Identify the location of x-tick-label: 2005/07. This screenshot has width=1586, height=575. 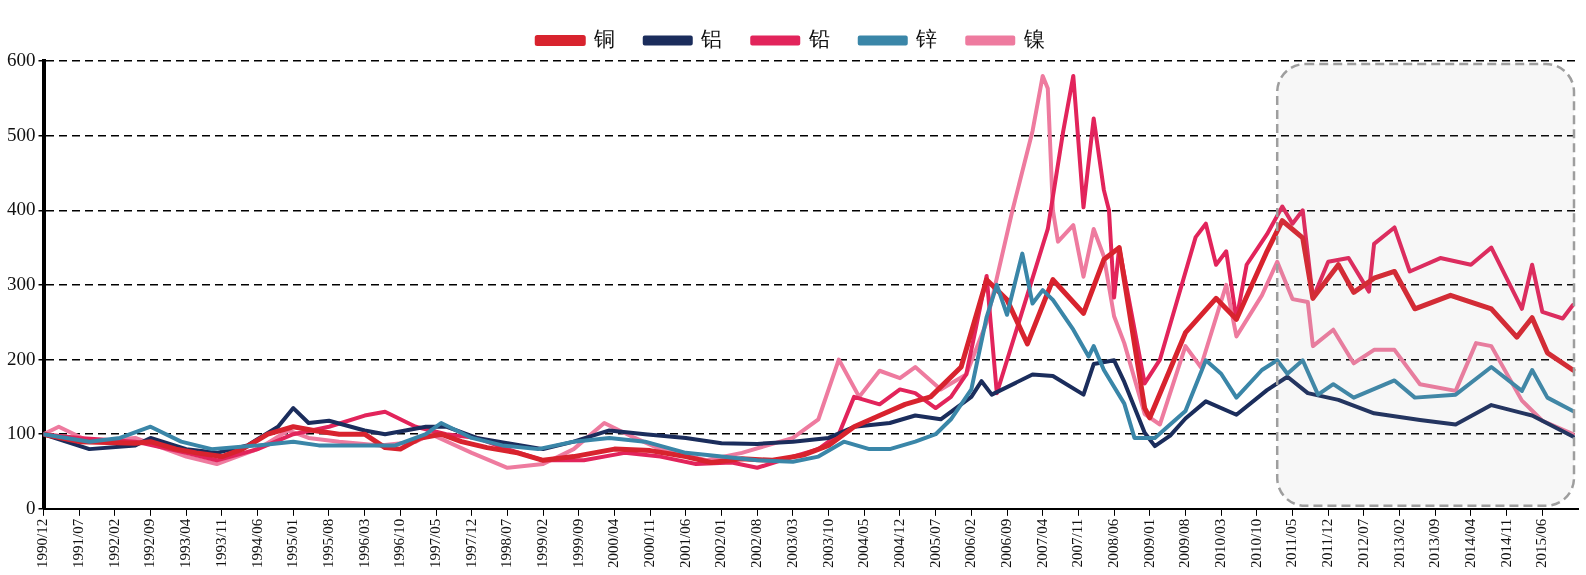
(934, 543).